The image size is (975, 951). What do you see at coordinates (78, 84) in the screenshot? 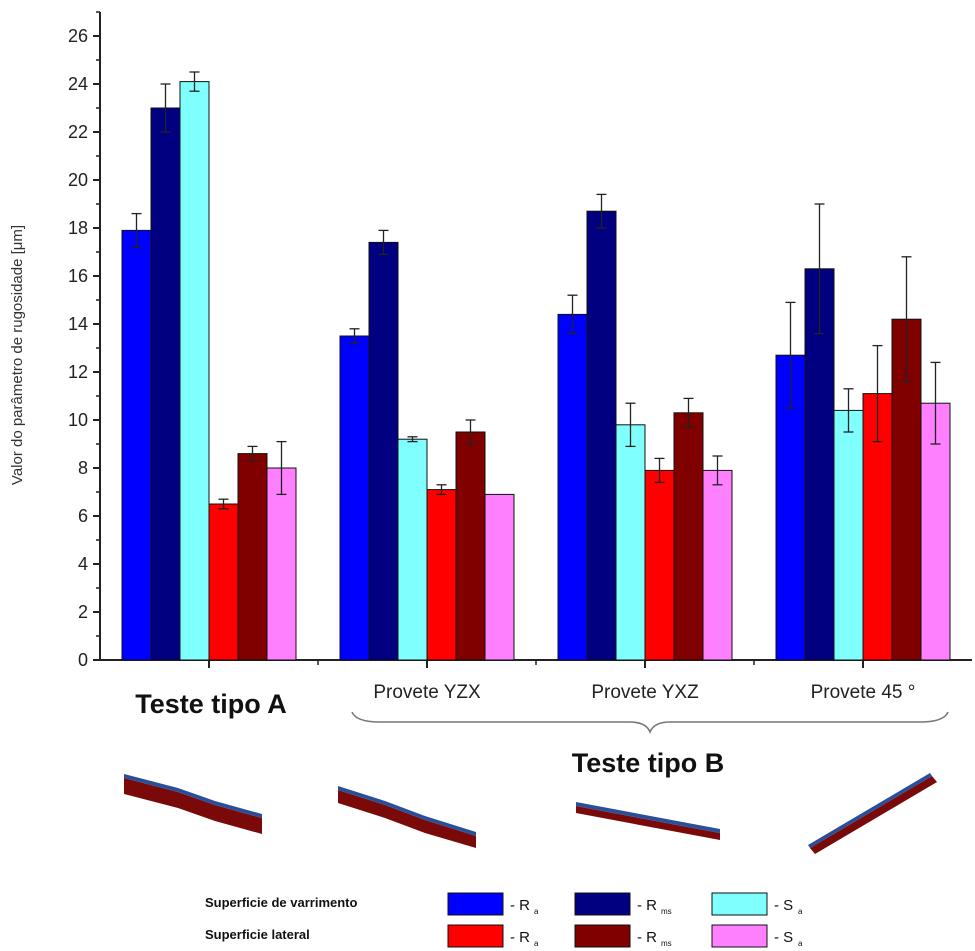
I see `y-tick-label: 24` at bounding box center [78, 84].